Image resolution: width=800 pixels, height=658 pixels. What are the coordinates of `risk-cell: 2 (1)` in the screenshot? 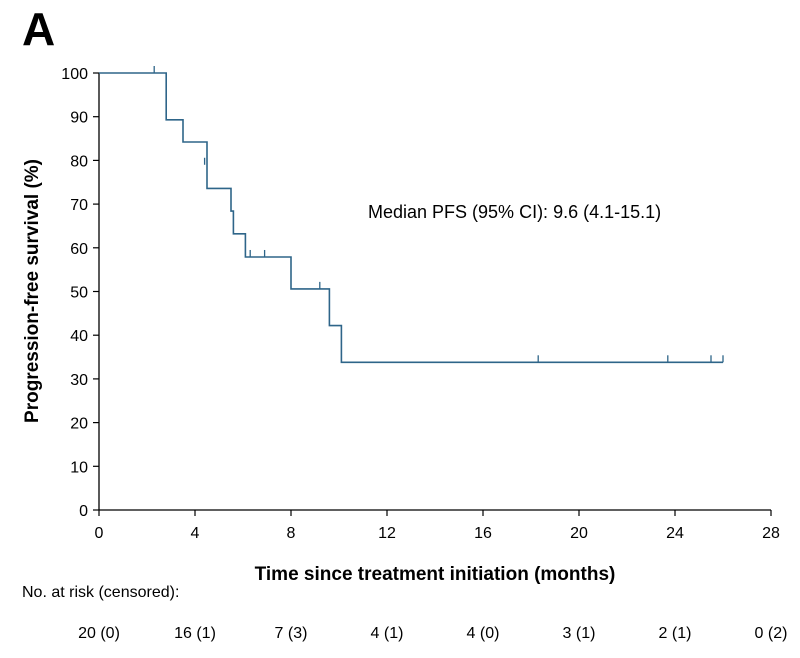 It's located at (675, 633).